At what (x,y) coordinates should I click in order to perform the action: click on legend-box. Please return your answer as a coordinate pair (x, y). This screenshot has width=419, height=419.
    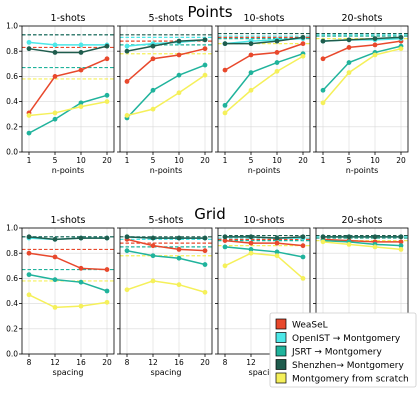
    Looking at the image, I should click on (343, 350).